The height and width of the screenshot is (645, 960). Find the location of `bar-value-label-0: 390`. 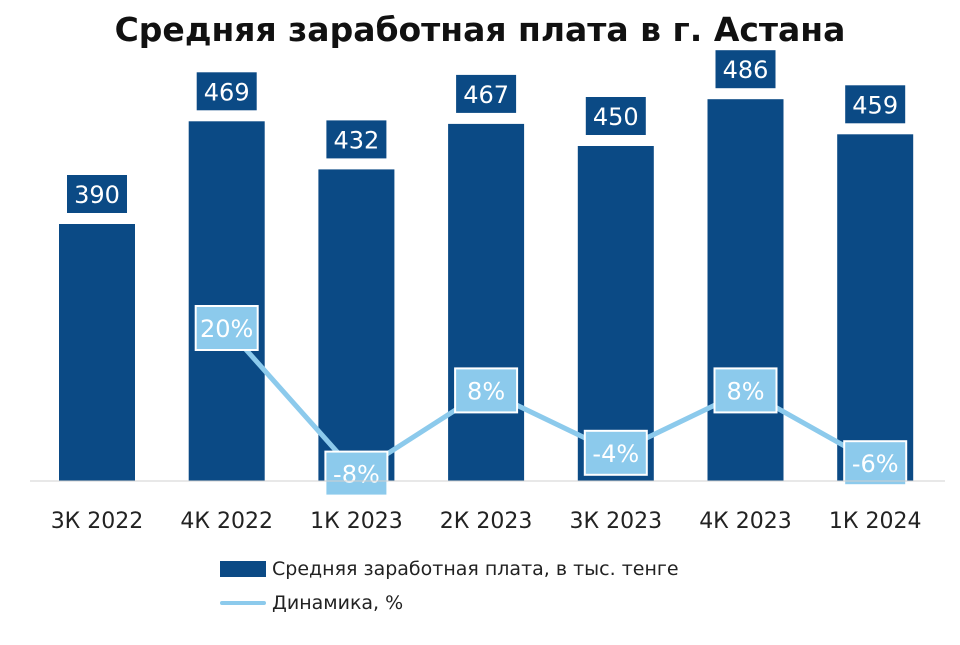

bar-value-label-0: 390 is located at coordinates (97, 195).